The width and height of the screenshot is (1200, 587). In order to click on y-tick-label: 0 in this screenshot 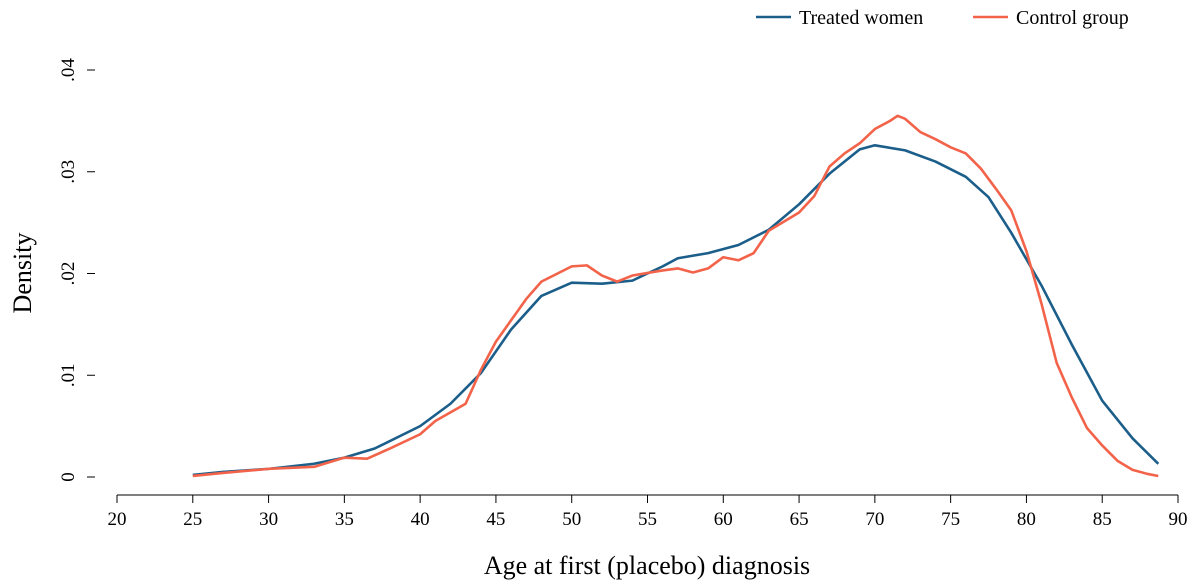, I will do `click(68, 477)`.